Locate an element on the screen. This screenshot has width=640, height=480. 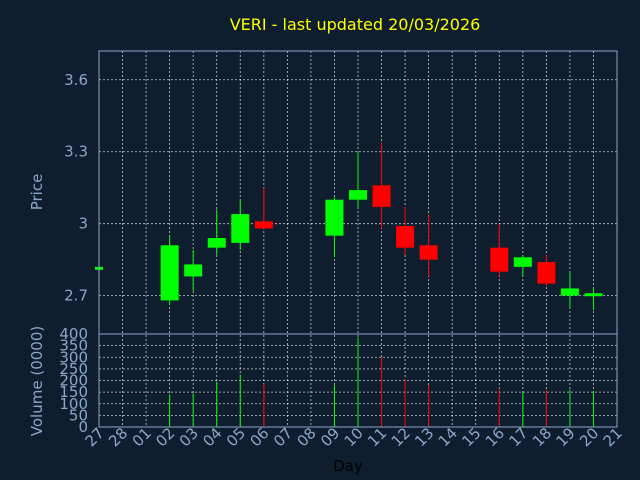
x-tick-label: 16 is located at coordinates (495, 437).